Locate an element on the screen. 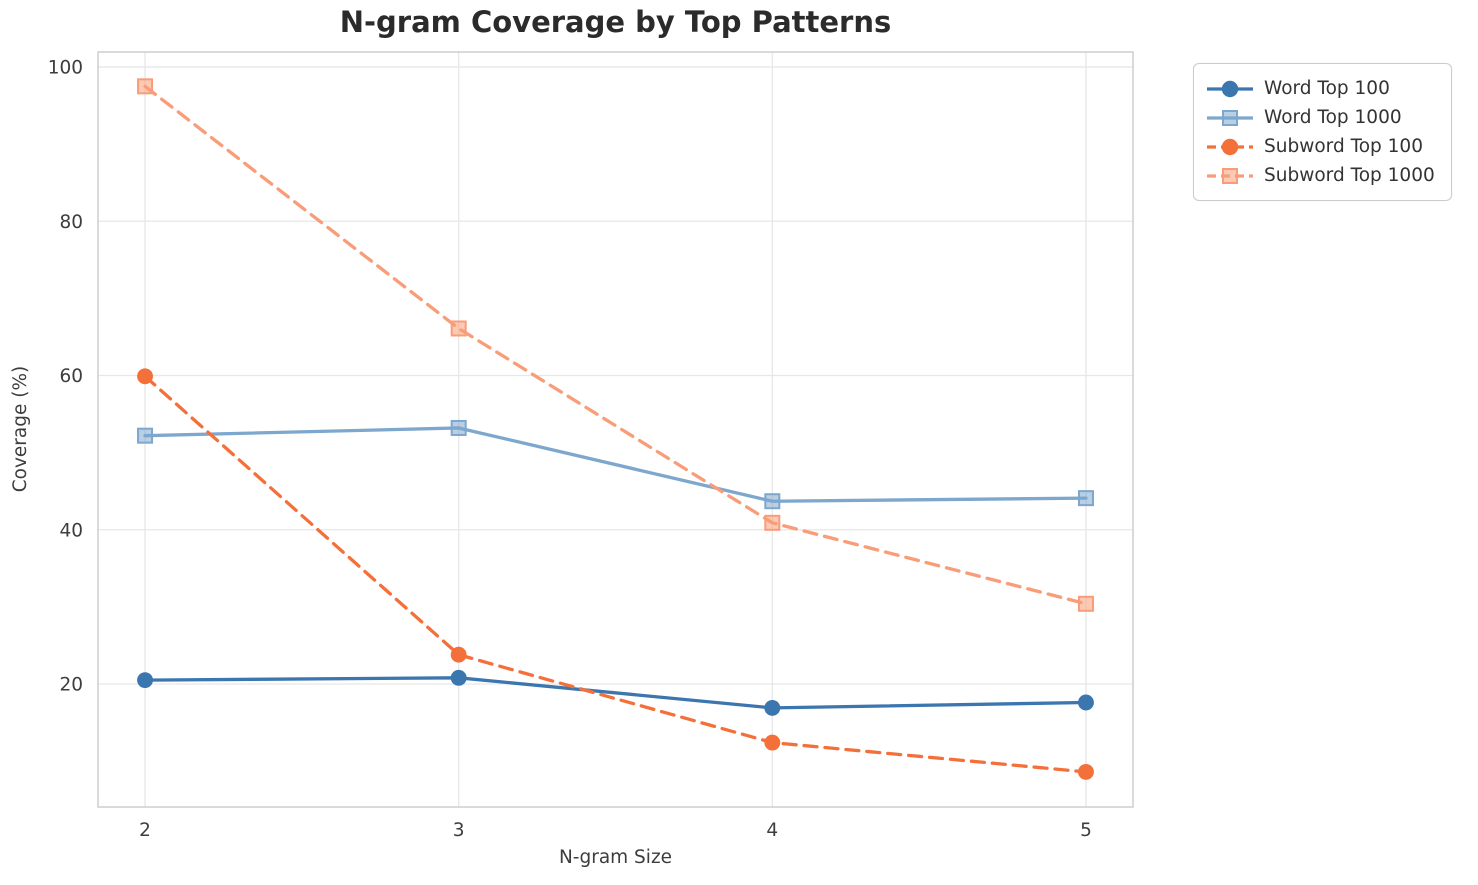 The image size is (1478, 885). x-tick-label: 5 is located at coordinates (1086, 830).